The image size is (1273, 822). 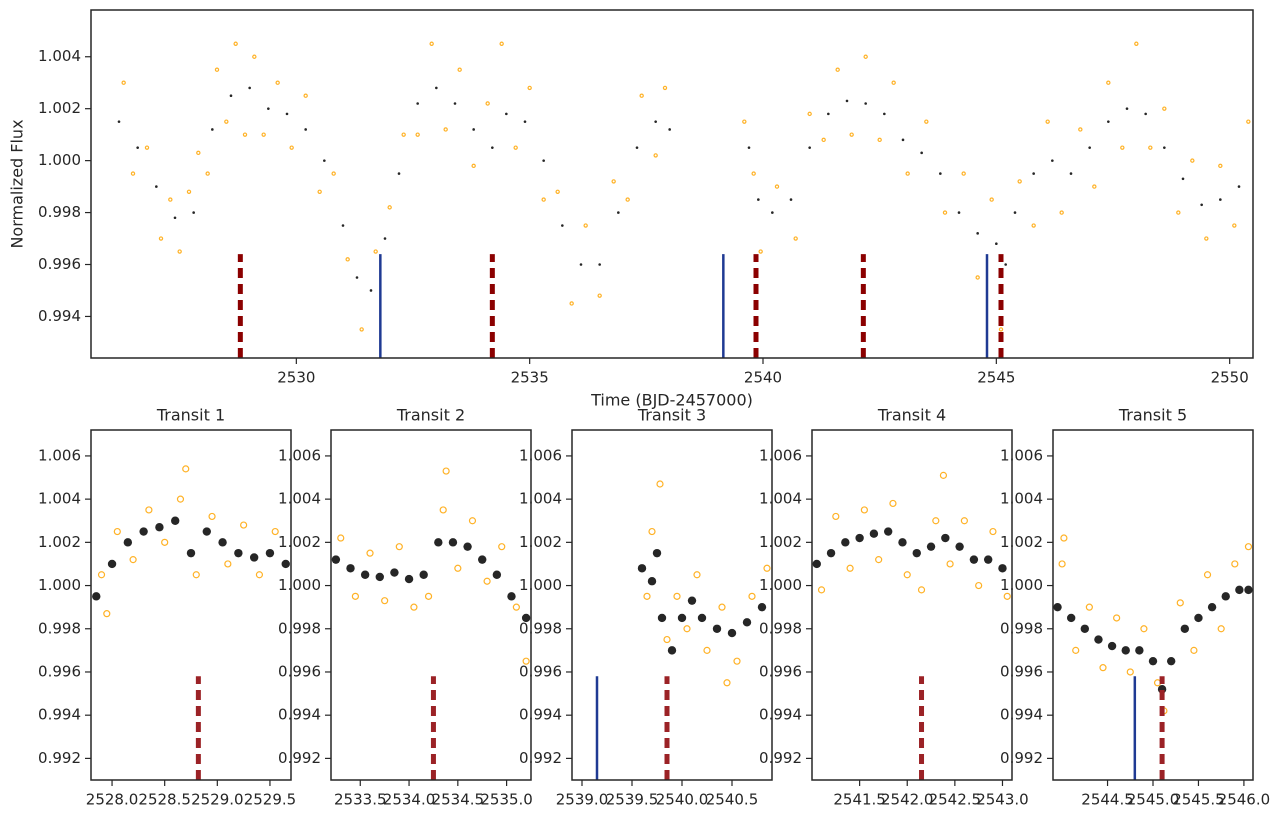 What do you see at coordinates (190, 415) in the screenshot?
I see `panel-title: Transit 1` at bounding box center [190, 415].